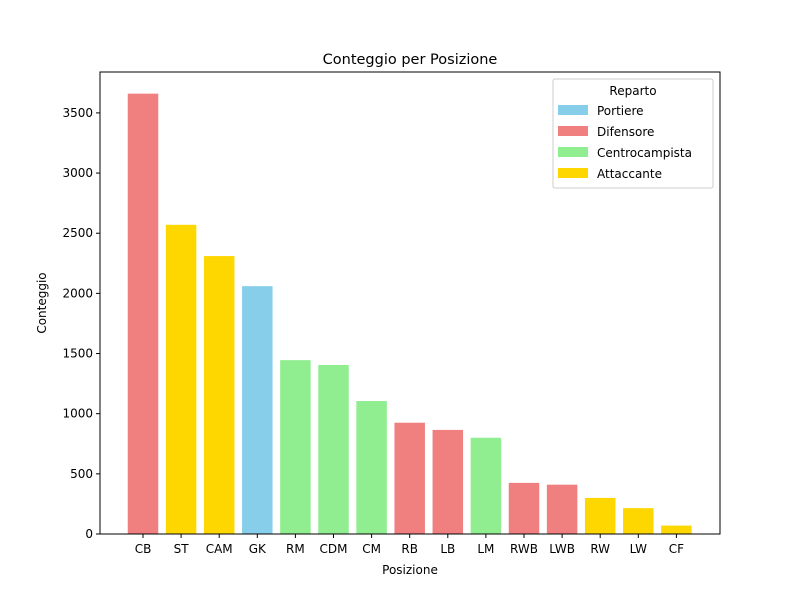 Image resolution: width=800 pixels, height=600 pixels. I want to click on x-tick-label: RWB, so click(524, 549).